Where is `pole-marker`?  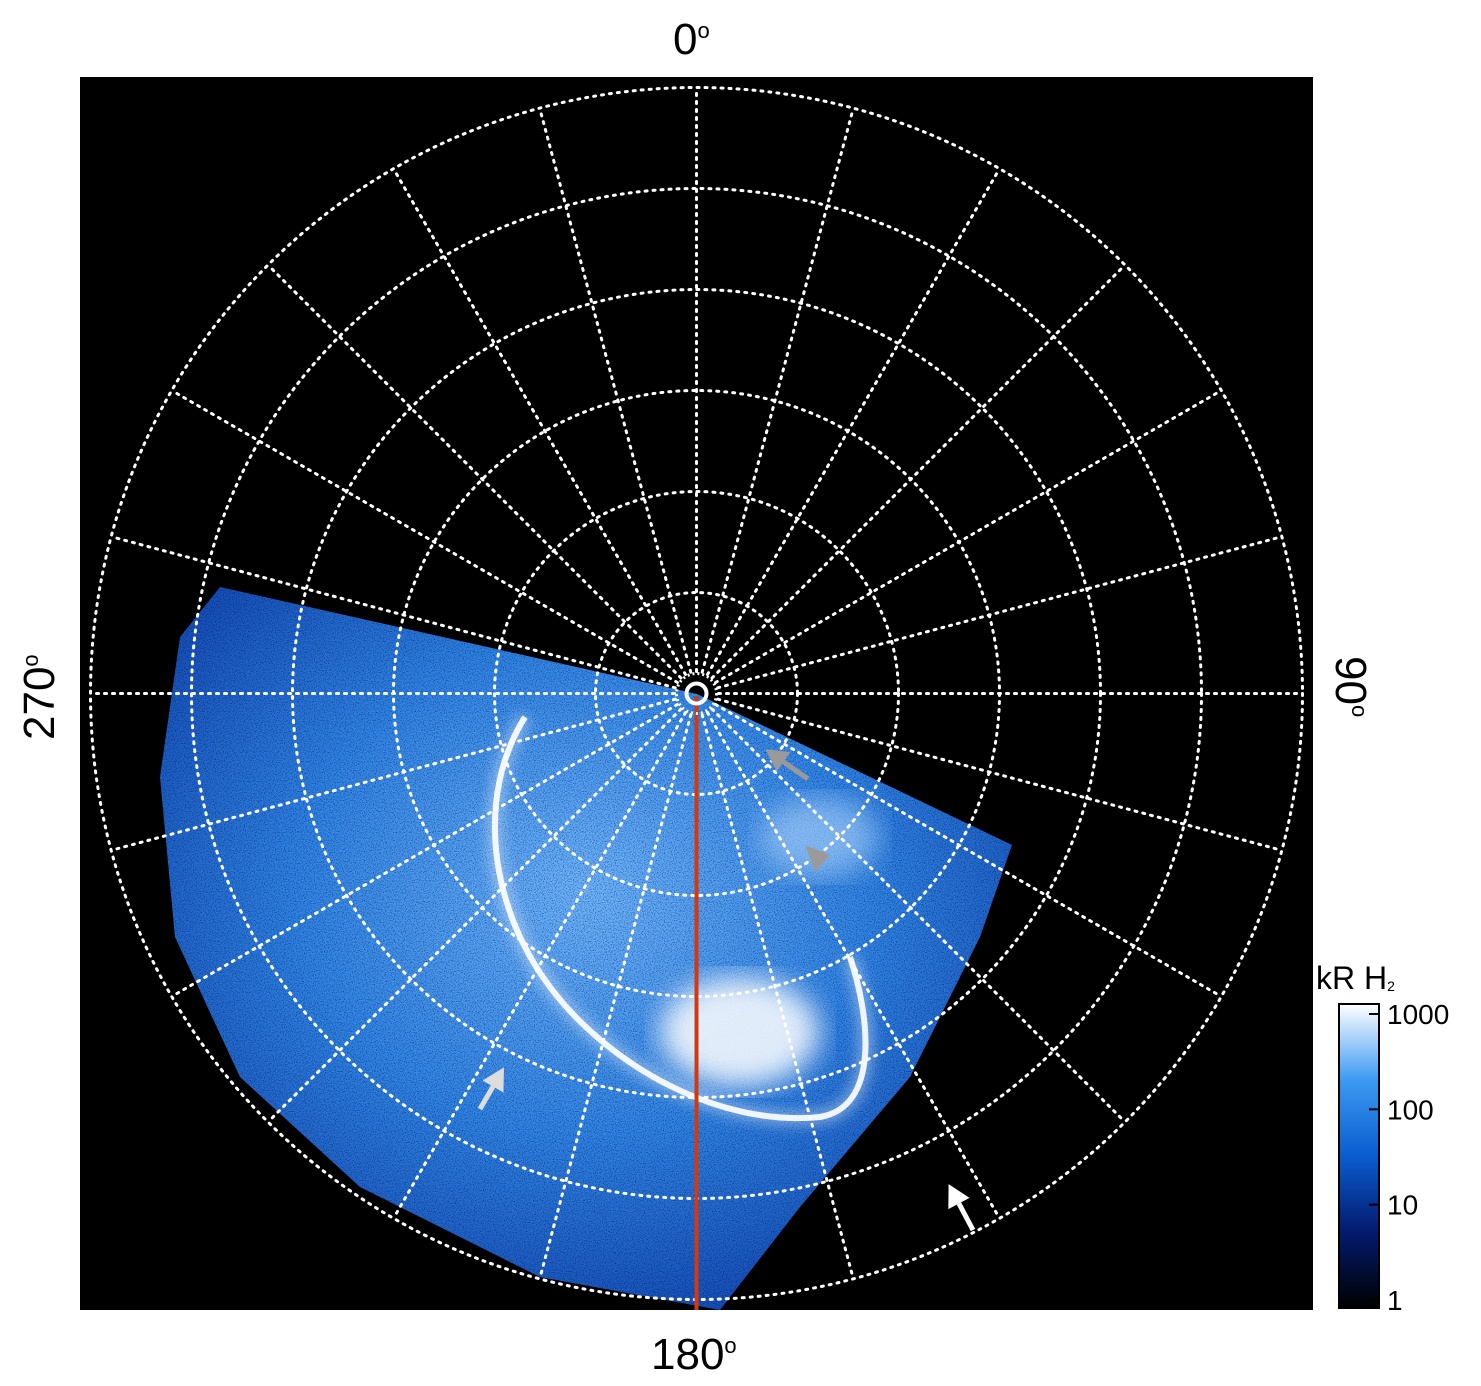 pole-marker is located at coordinates (696, 693).